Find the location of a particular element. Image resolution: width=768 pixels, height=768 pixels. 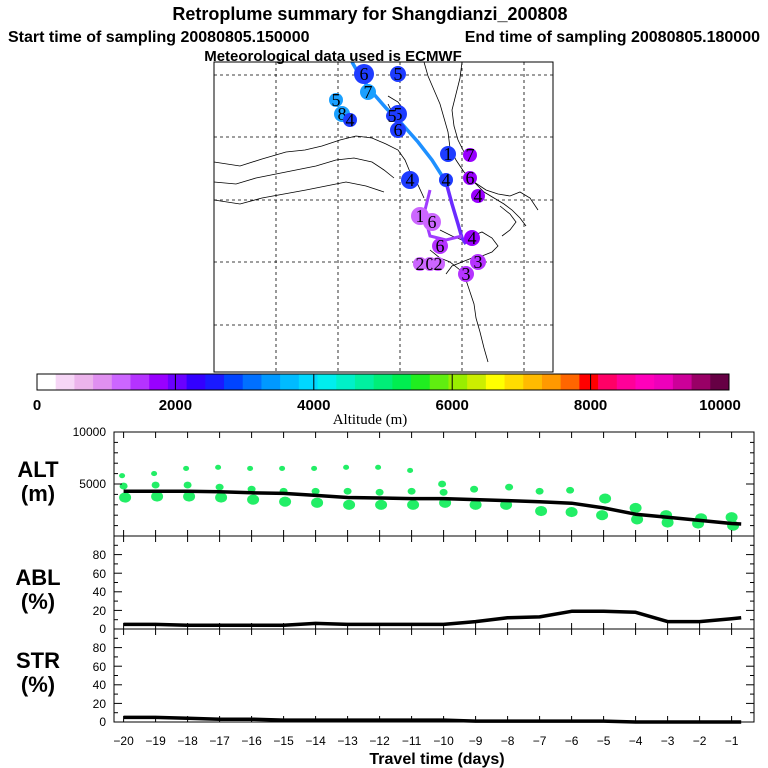

start-time-label: Start time of sampling 20080805.150000 is located at coordinates (159, 37).